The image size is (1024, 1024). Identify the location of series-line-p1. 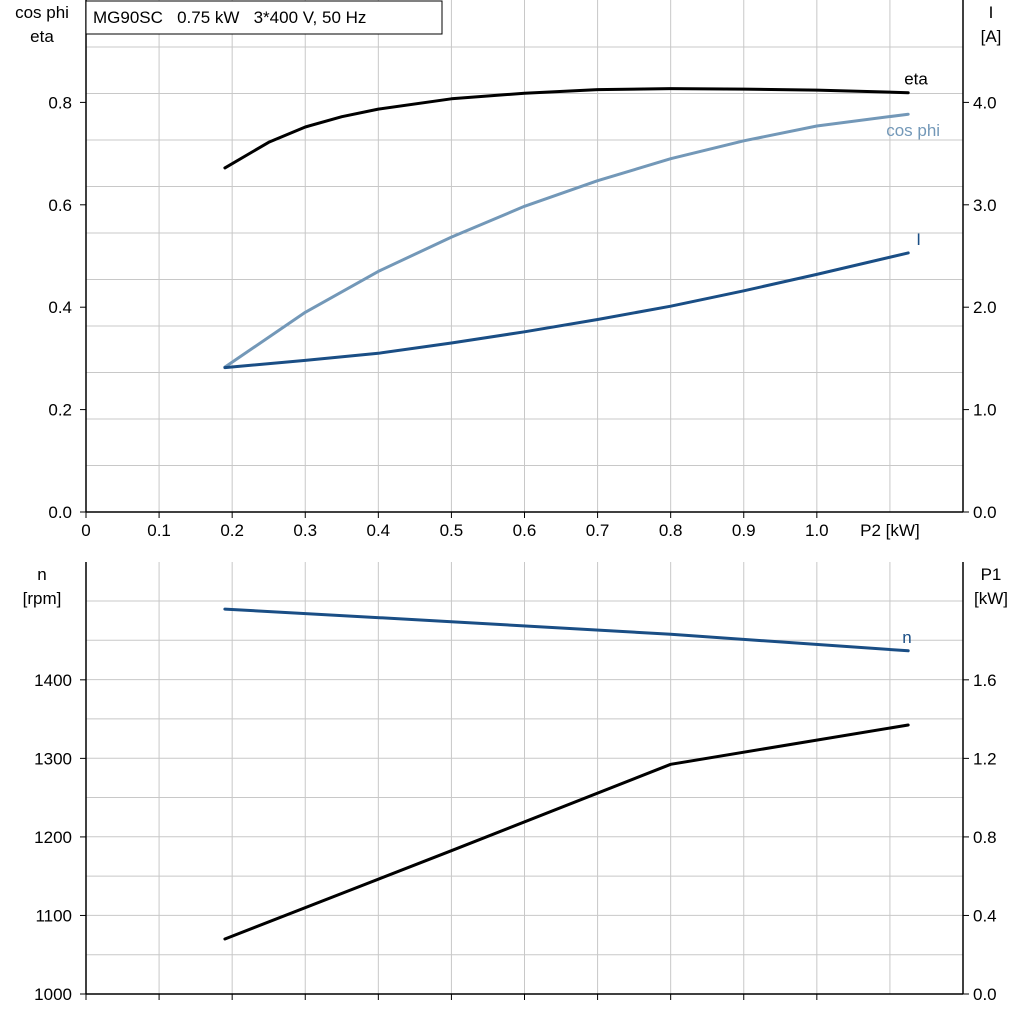
(566, 832).